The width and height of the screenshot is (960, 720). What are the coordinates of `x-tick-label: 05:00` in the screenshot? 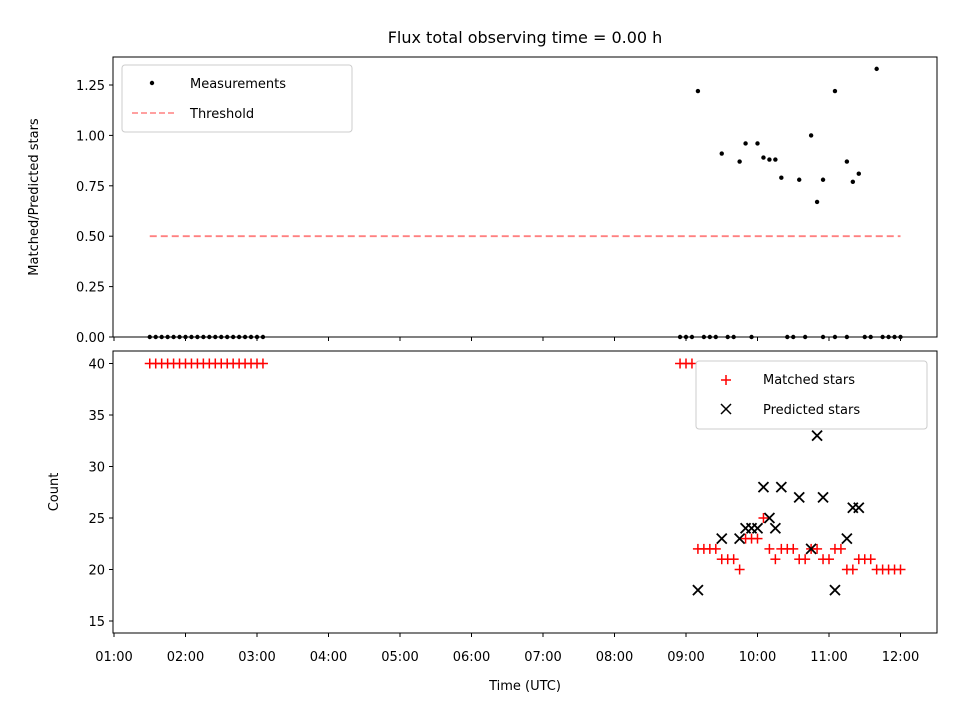 It's located at (399, 657).